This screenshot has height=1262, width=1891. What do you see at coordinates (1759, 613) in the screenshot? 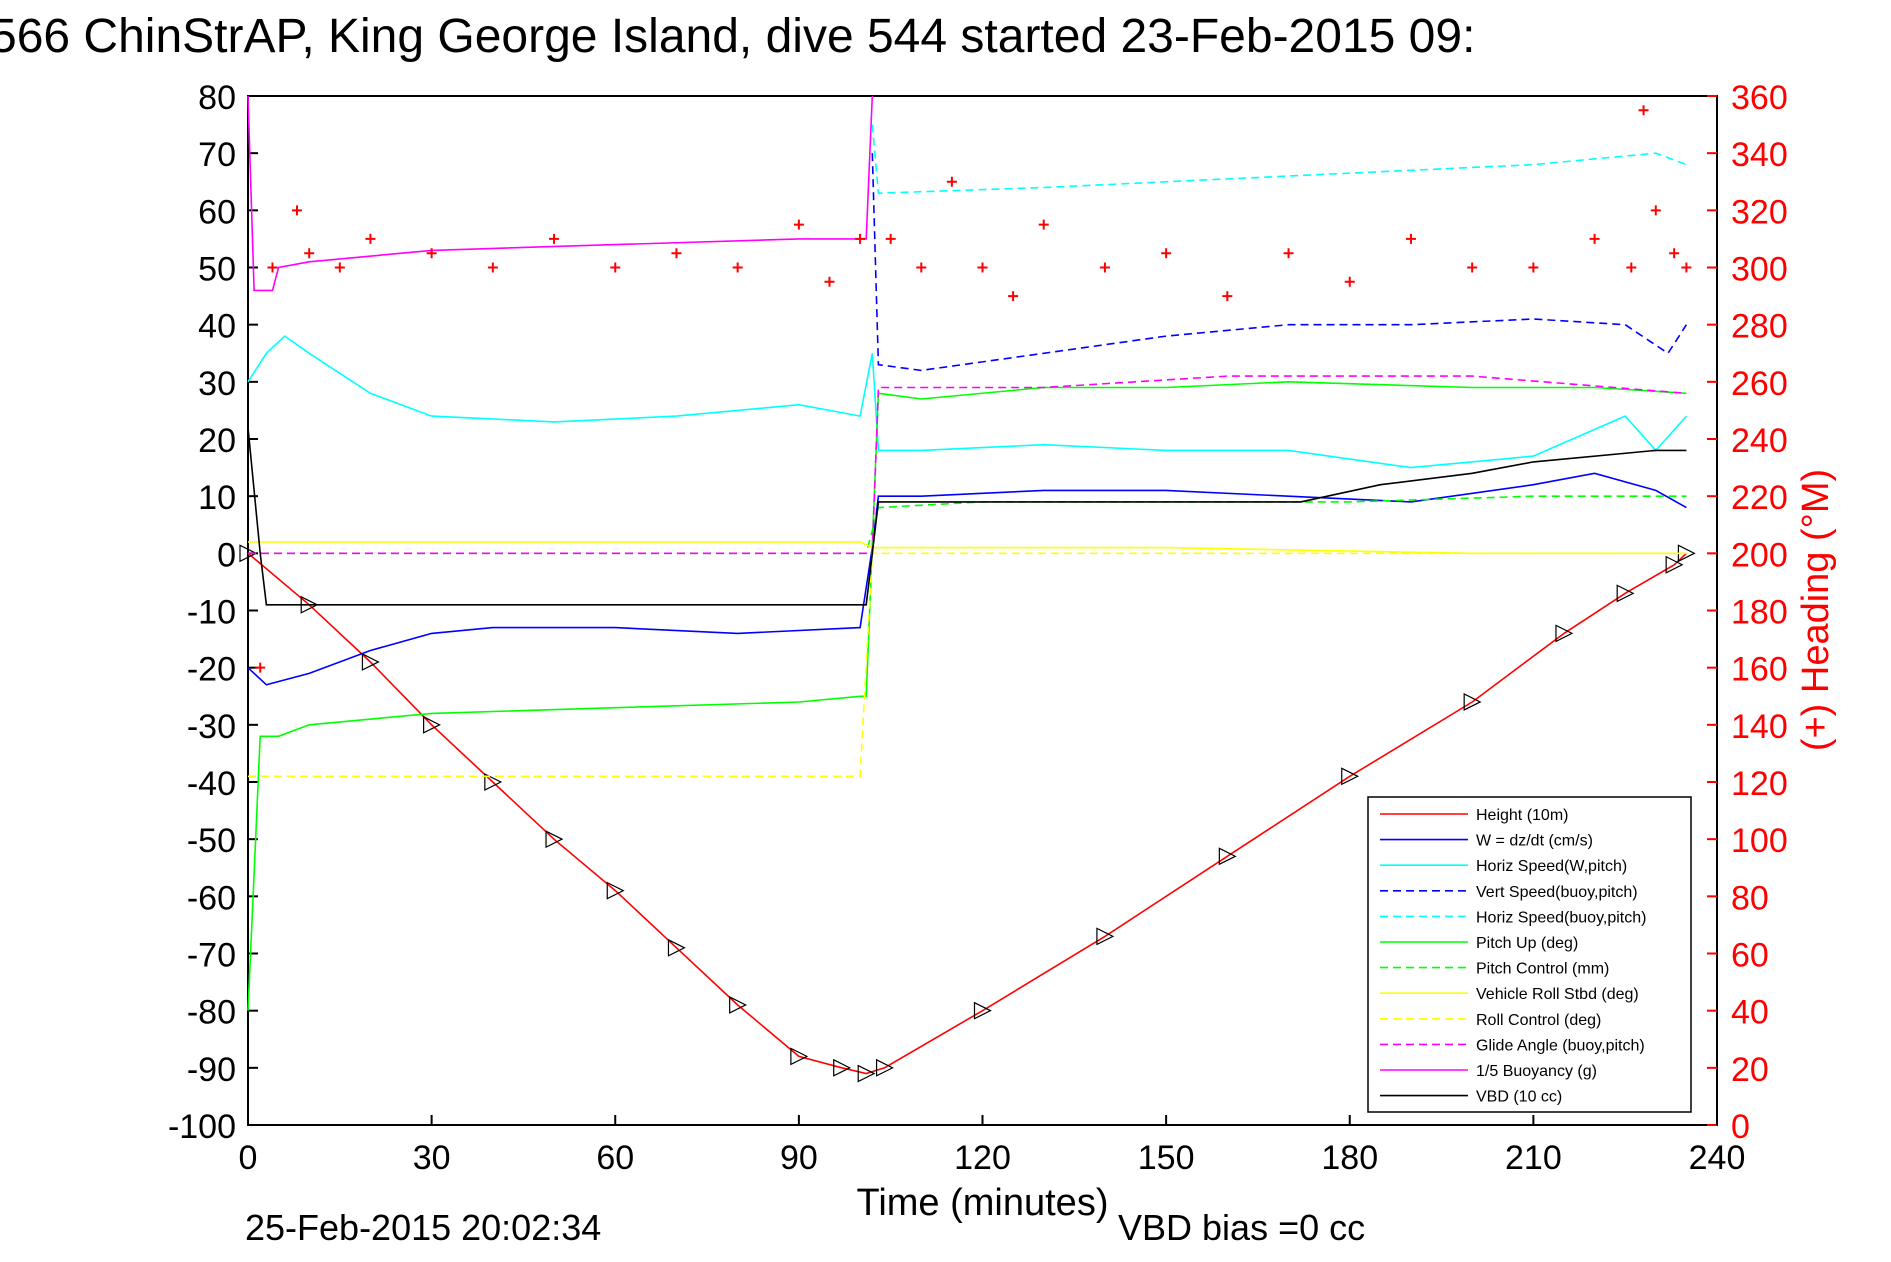
I see `y2-tick-label: 180` at bounding box center [1759, 613].